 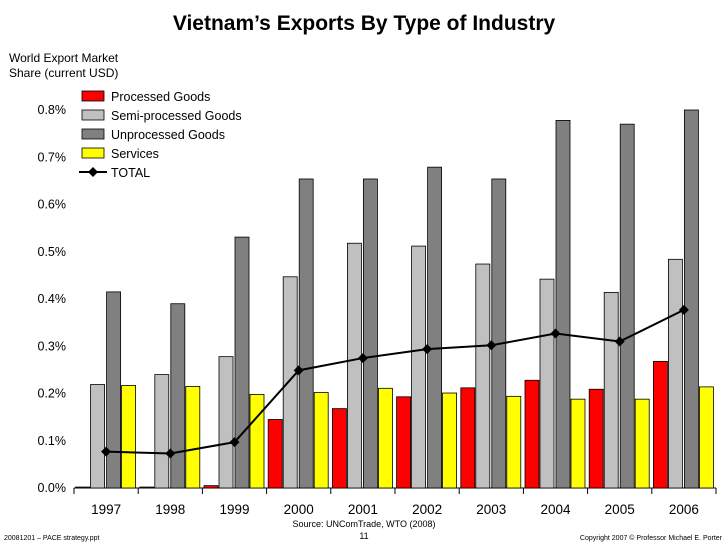 I want to click on x-tick-label: 2006, so click(x=684, y=509).